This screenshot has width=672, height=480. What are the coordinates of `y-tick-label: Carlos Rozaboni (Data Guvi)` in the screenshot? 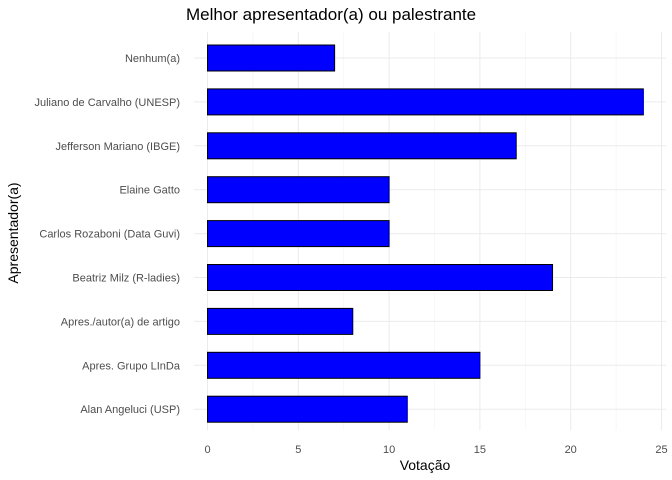 It's located at (109, 235).